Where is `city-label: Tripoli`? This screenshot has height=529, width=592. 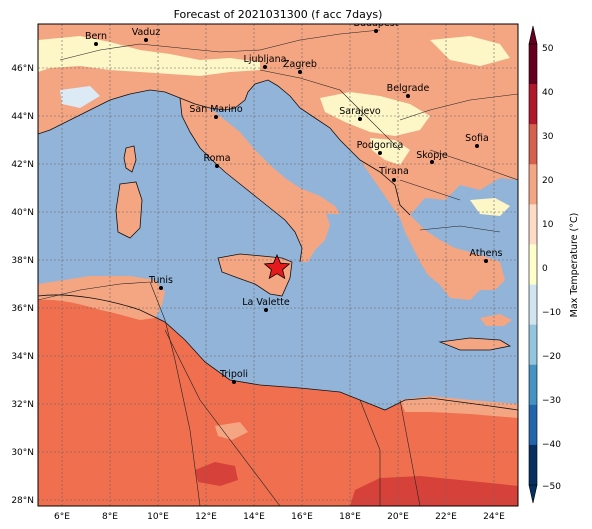 city-label: Tripoli is located at coordinates (233, 374).